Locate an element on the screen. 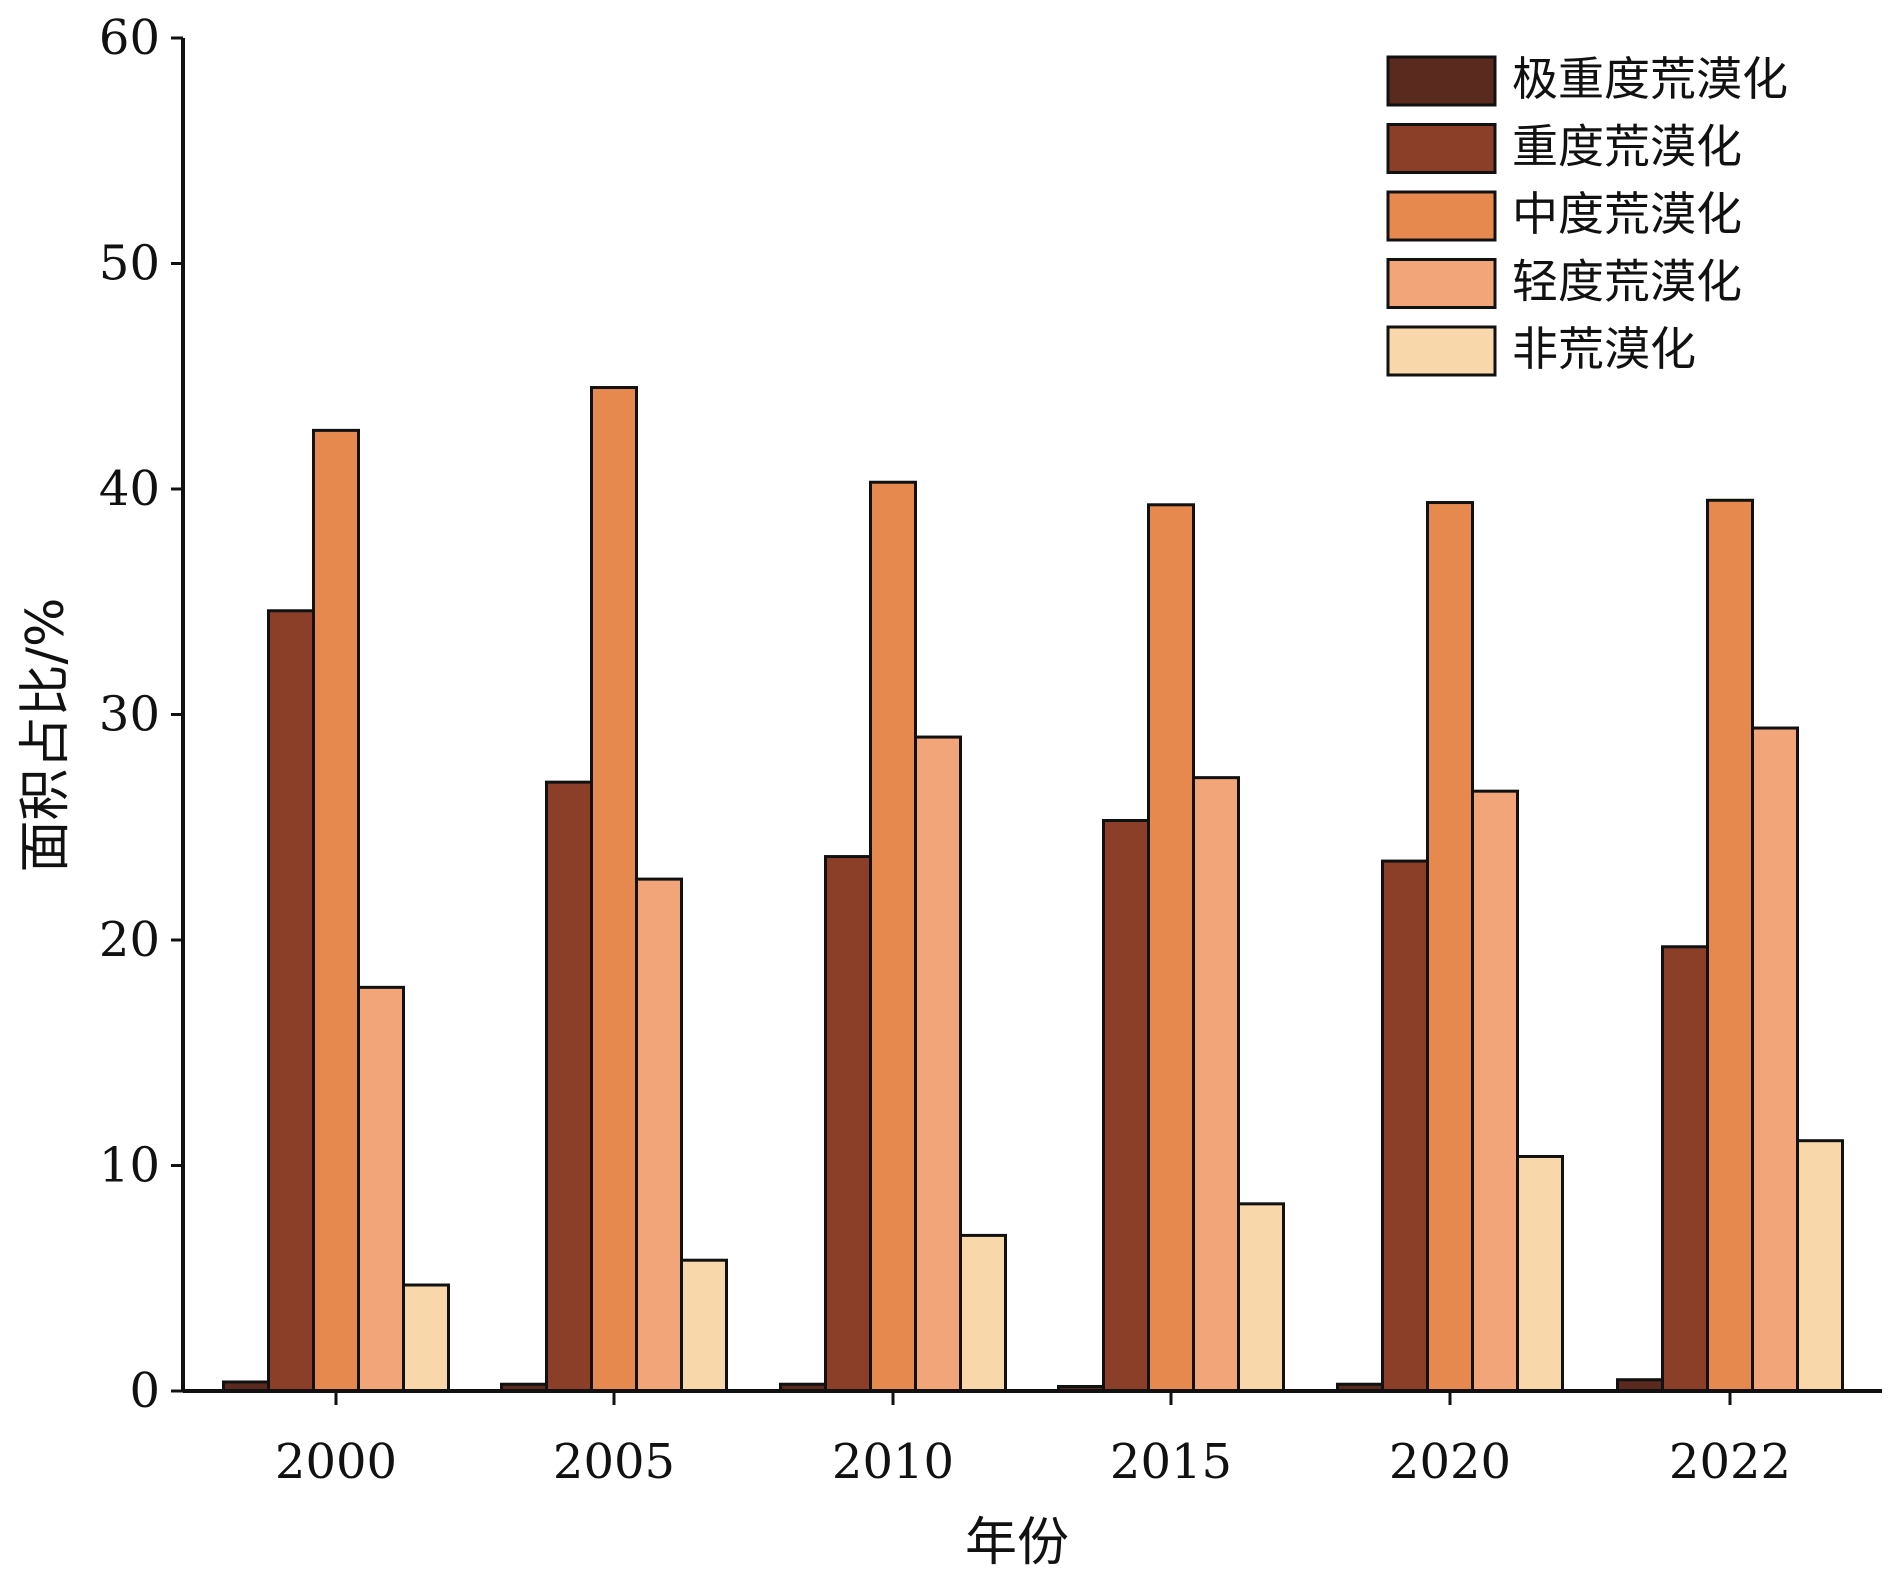 The width and height of the screenshot is (1892, 1583). bar-2010-非荒漠化 is located at coordinates (983, 1313).